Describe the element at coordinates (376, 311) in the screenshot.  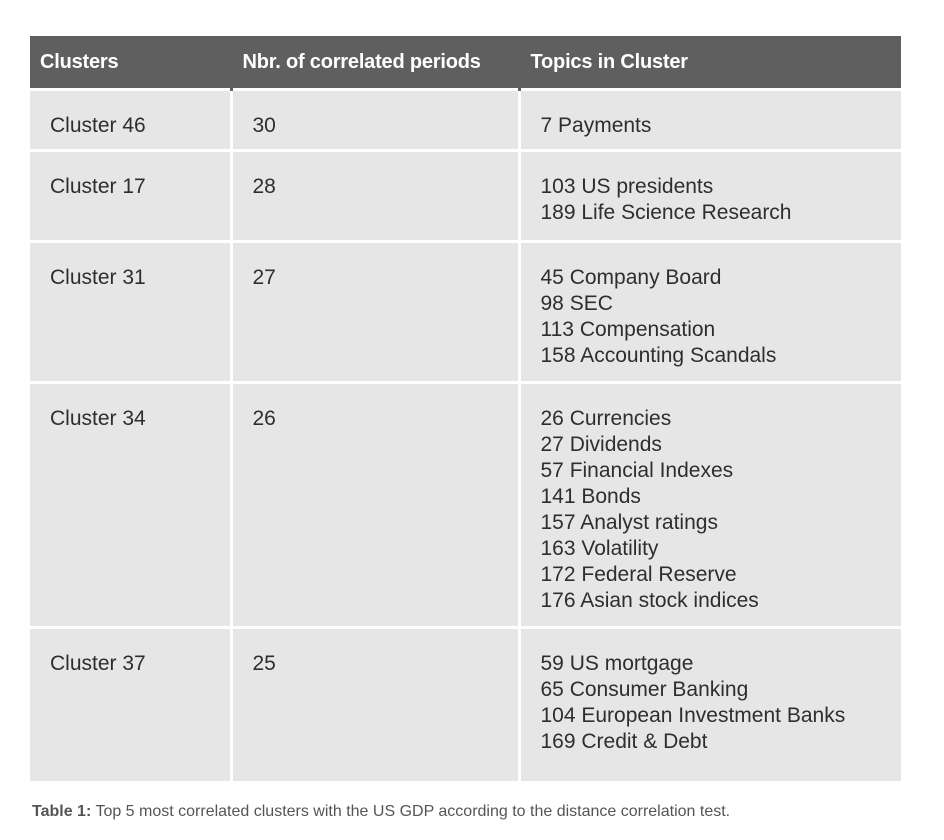
I see `periods-cell: 27` at that location.